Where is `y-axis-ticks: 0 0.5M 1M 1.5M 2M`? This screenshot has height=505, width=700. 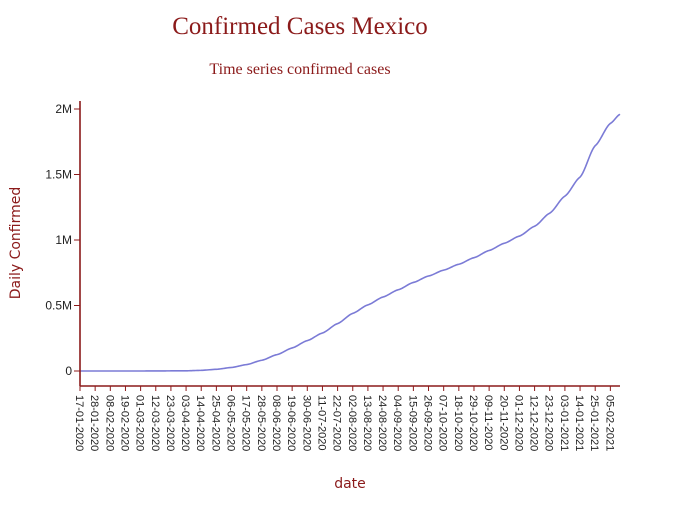
y-axis-ticks: 0 0.5M 1M 1.5M 2M is located at coordinates (62, 240).